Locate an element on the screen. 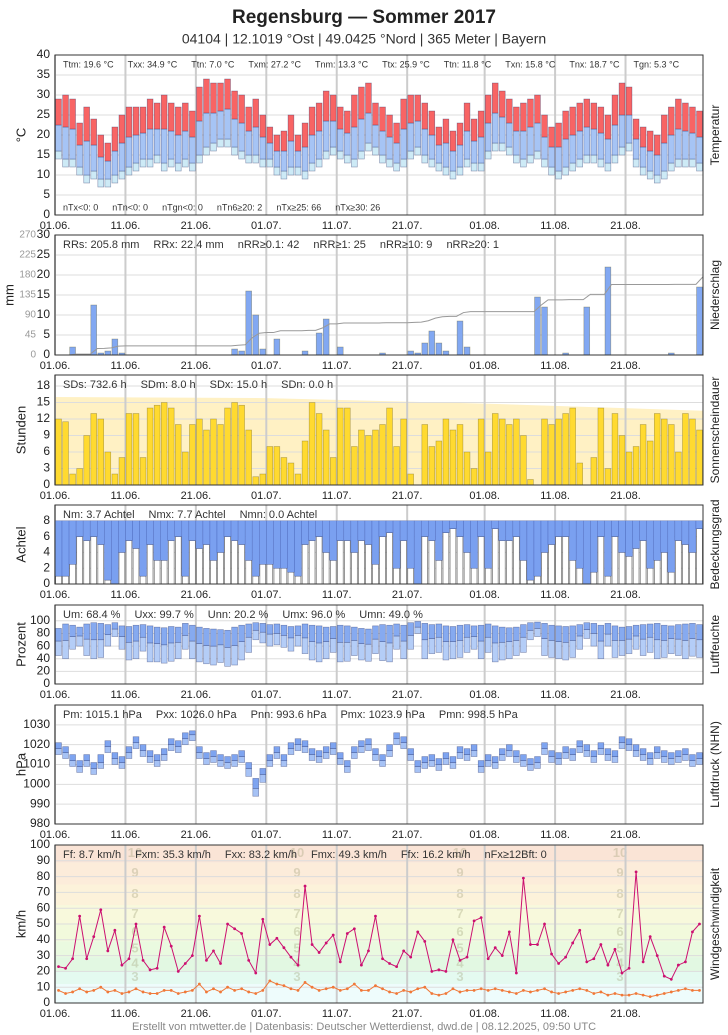 Image resolution: width=728 pixels, height=1035 pixels. x-tick-label: 11.06. is located at coordinates (126, 226).